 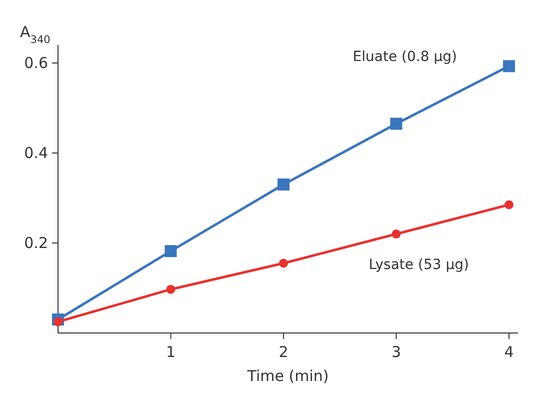 What do you see at coordinates (35, 34) in the screenshot?
I see `y-axis-title: A$_{340}$` at bounding box center [35, 34].